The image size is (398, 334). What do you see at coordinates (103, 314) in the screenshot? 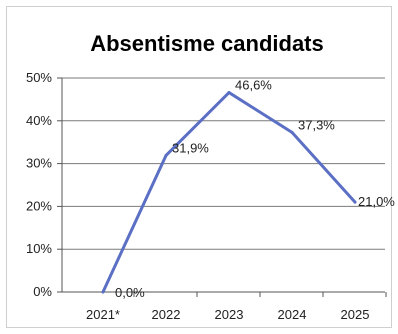
I see `x-tick-label: 2021*` at bounding box center [103, 314].